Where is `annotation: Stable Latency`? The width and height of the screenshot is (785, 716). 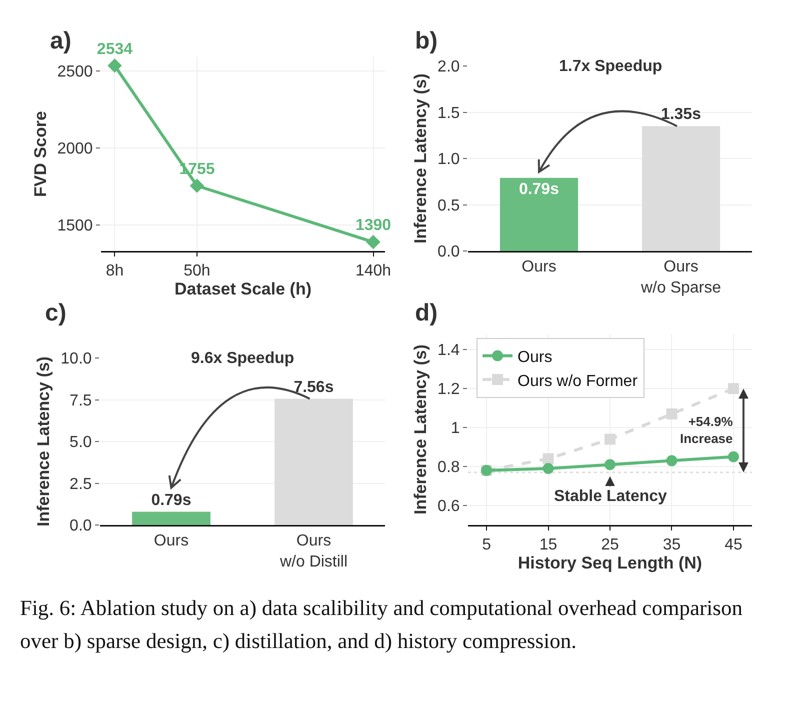 annotation: Stable Latency is located at coordinates (611, 496).